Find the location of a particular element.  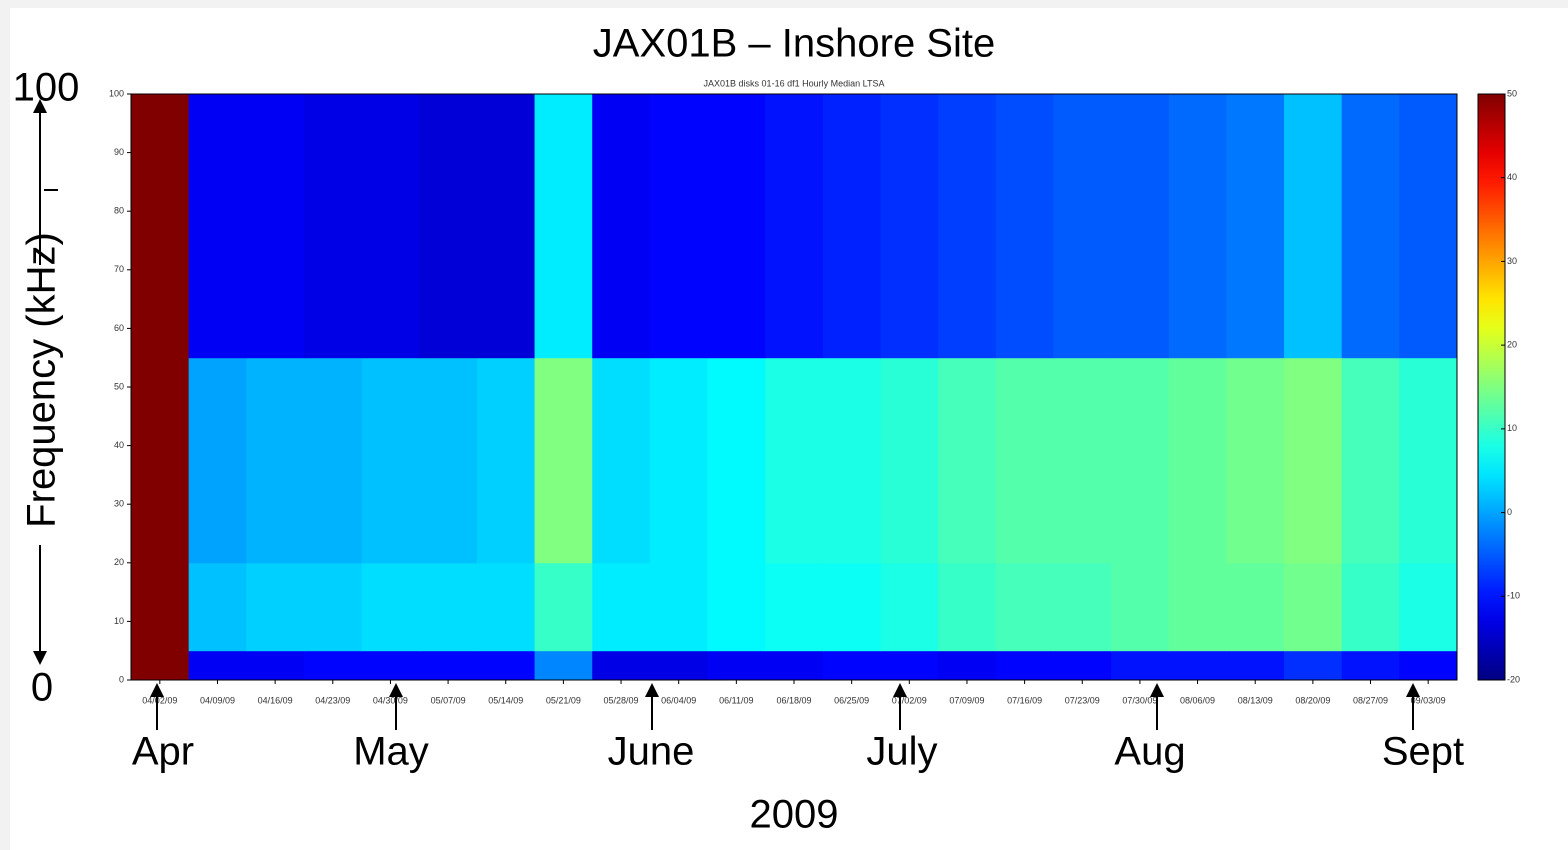

colorbar-tick-label: 10 is located at coordinates (1512, 428).